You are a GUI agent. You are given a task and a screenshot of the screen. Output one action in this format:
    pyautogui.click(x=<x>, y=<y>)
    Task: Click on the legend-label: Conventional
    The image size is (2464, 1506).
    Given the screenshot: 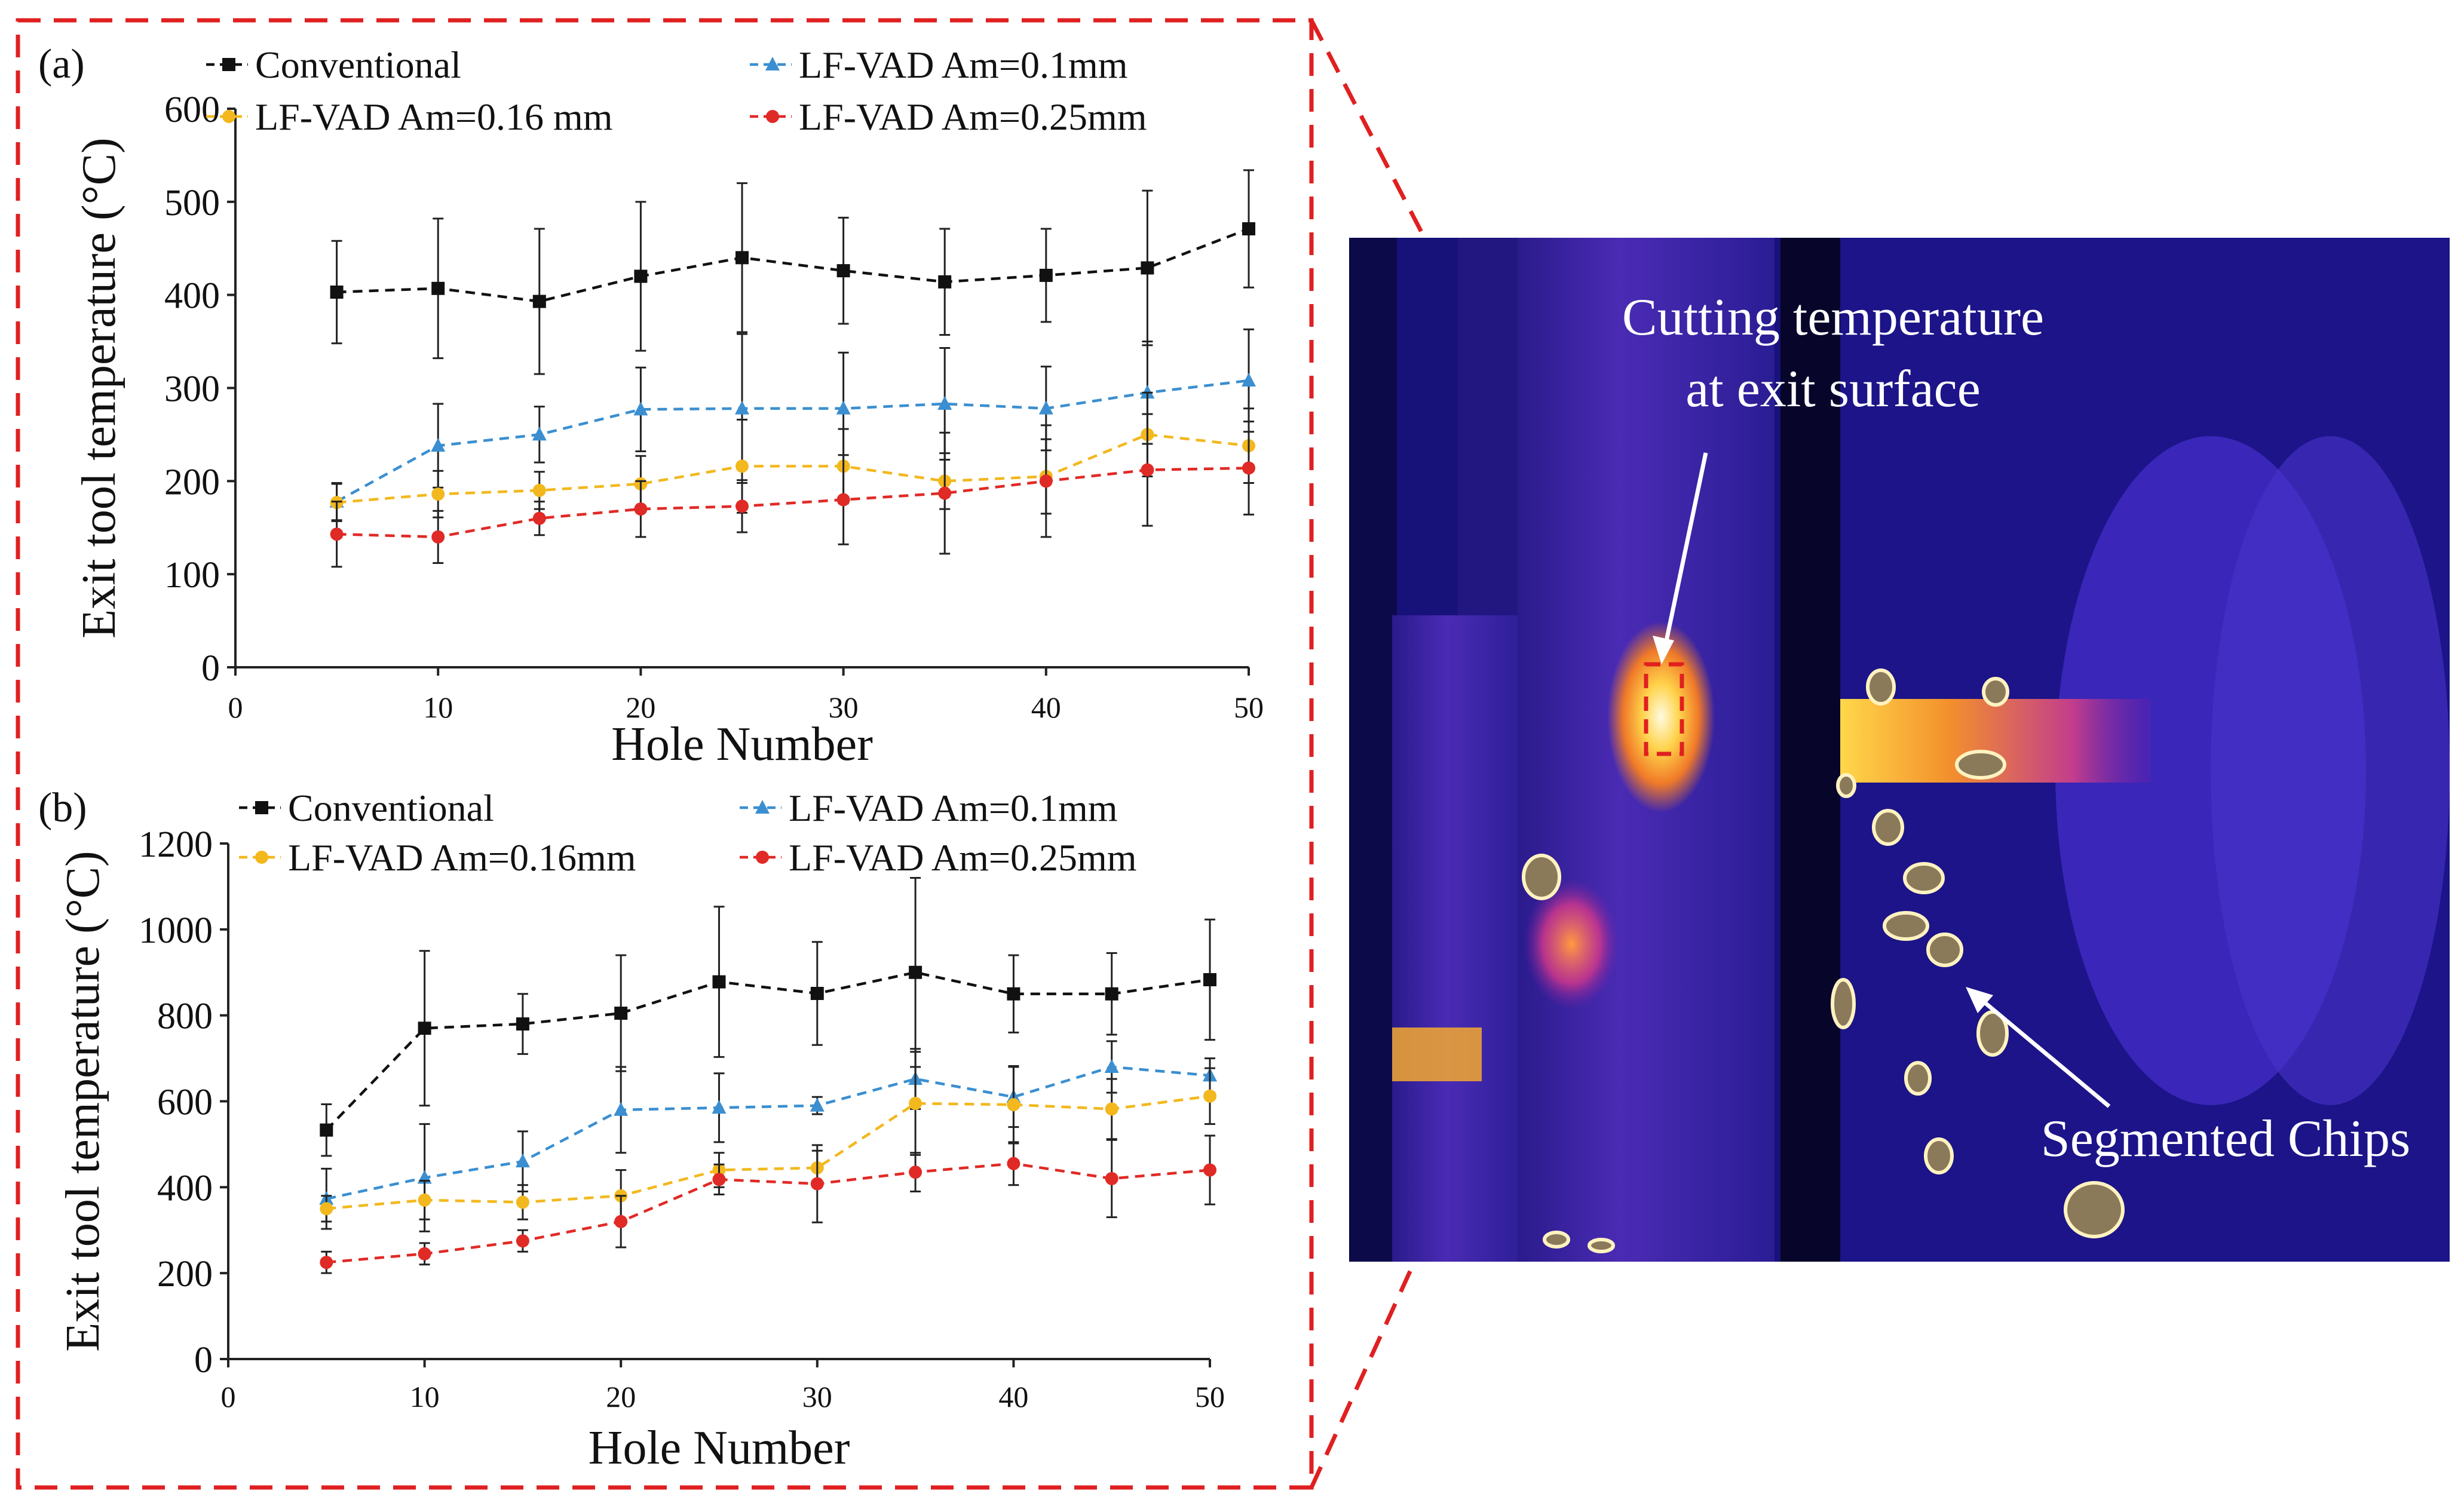 What is the action you would take?
    pyautogui.click(x=358, y=65)
    